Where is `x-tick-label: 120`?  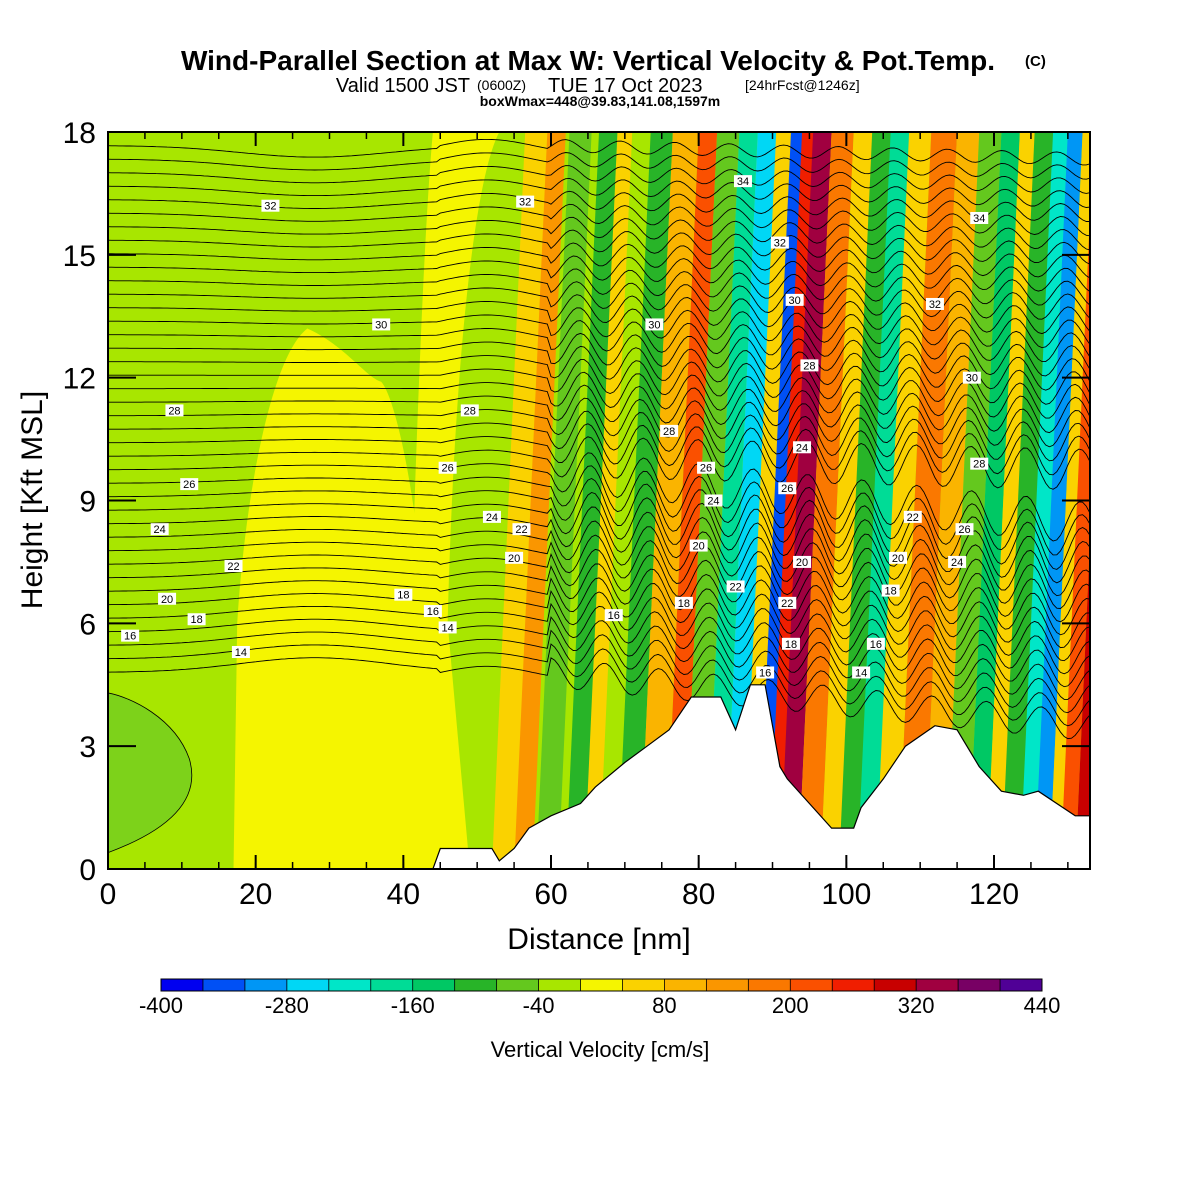 x-tick-label: 120 is located at coordinates (994, 894).